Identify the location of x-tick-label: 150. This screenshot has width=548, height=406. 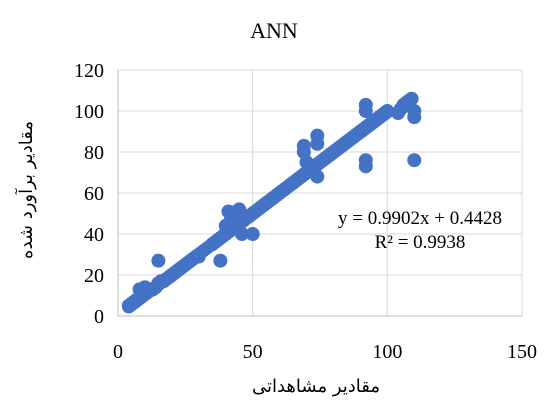
(522, 352).